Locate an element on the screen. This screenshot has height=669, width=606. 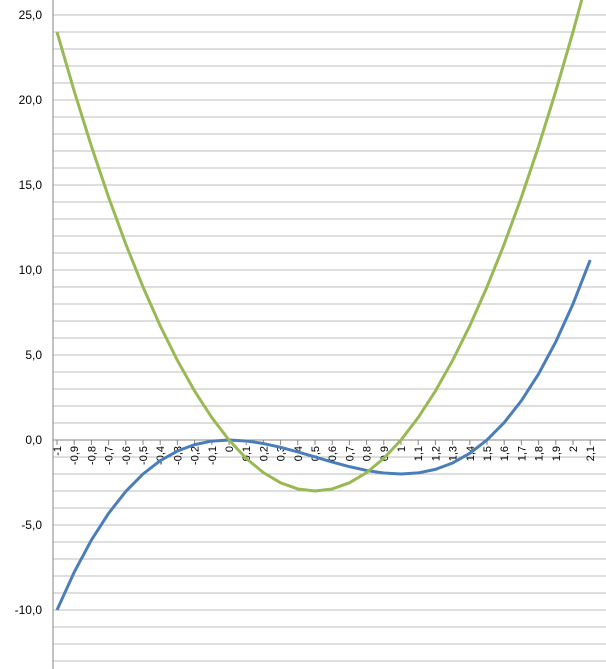
y-tick-label: 0,0 is located at coordinates (33, 440).